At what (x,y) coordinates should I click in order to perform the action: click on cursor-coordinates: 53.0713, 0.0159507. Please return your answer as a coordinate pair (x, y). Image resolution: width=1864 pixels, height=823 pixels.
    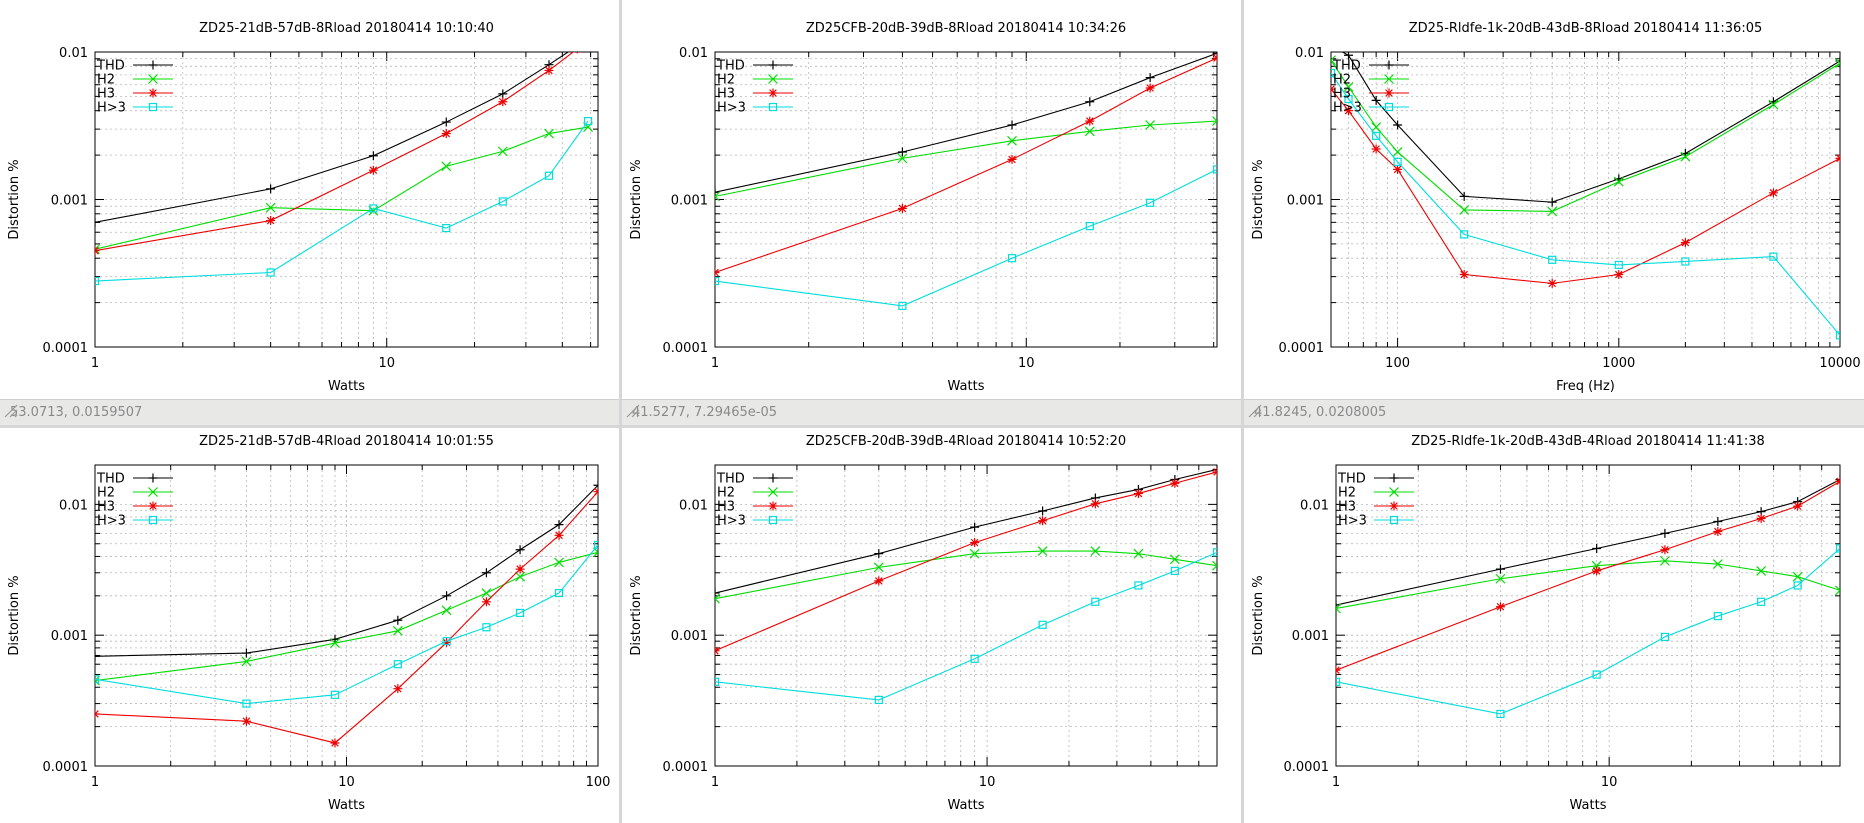
    Looking at the image, I should click on (76, 412).